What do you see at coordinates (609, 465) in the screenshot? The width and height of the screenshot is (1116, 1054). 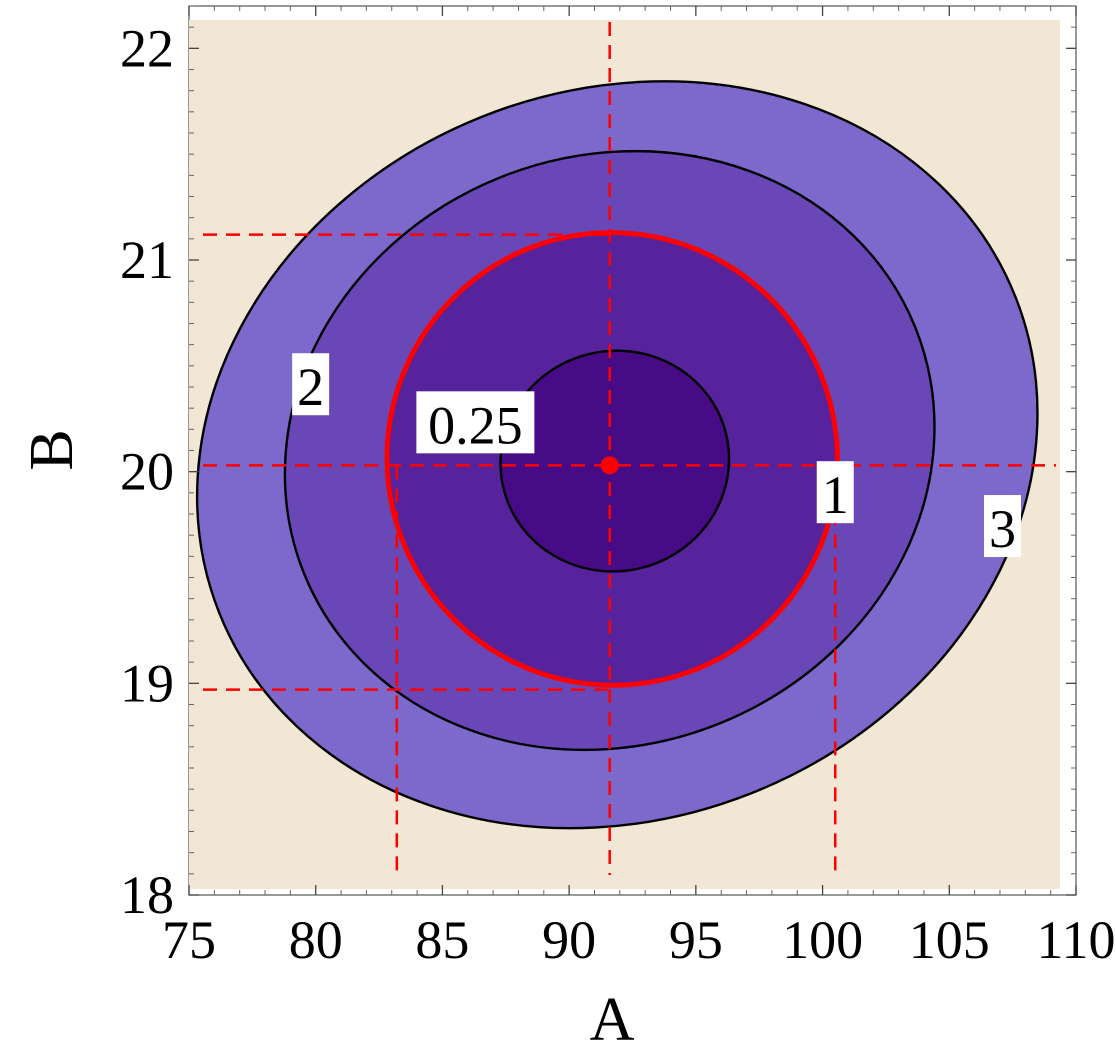 I see `best-fit-point` at bounding box center [609, 465].